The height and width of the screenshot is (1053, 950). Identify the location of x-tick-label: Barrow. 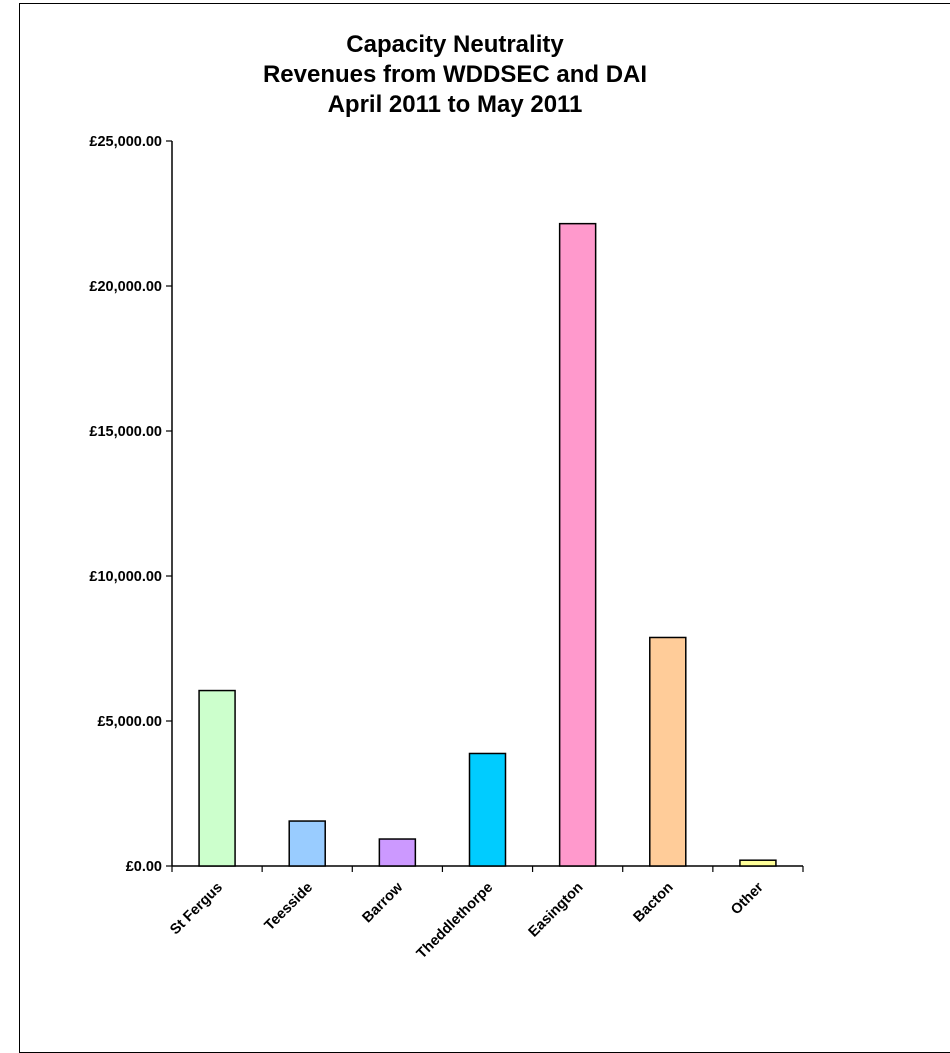
(383, 902).